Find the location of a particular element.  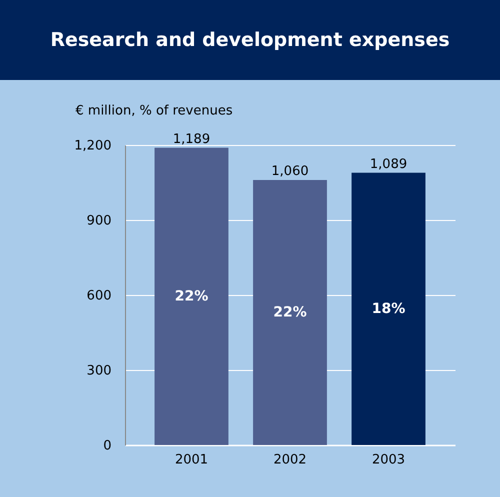

y-tick-label: 900 is located at coordinates (99, 221).